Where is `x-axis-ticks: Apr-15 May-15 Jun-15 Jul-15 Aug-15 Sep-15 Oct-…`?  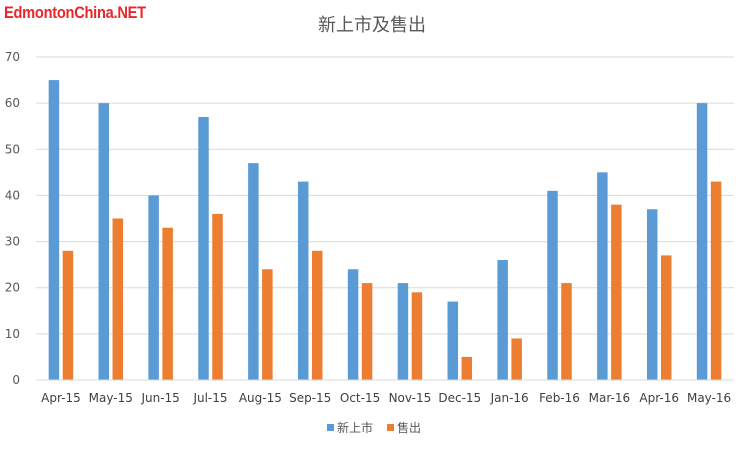 x-axis-ticks: Apr-15 May-15 Jun-15 Jul-15 Aug-15 Sep-15 Oct-… is located at coordinates (386, 398).